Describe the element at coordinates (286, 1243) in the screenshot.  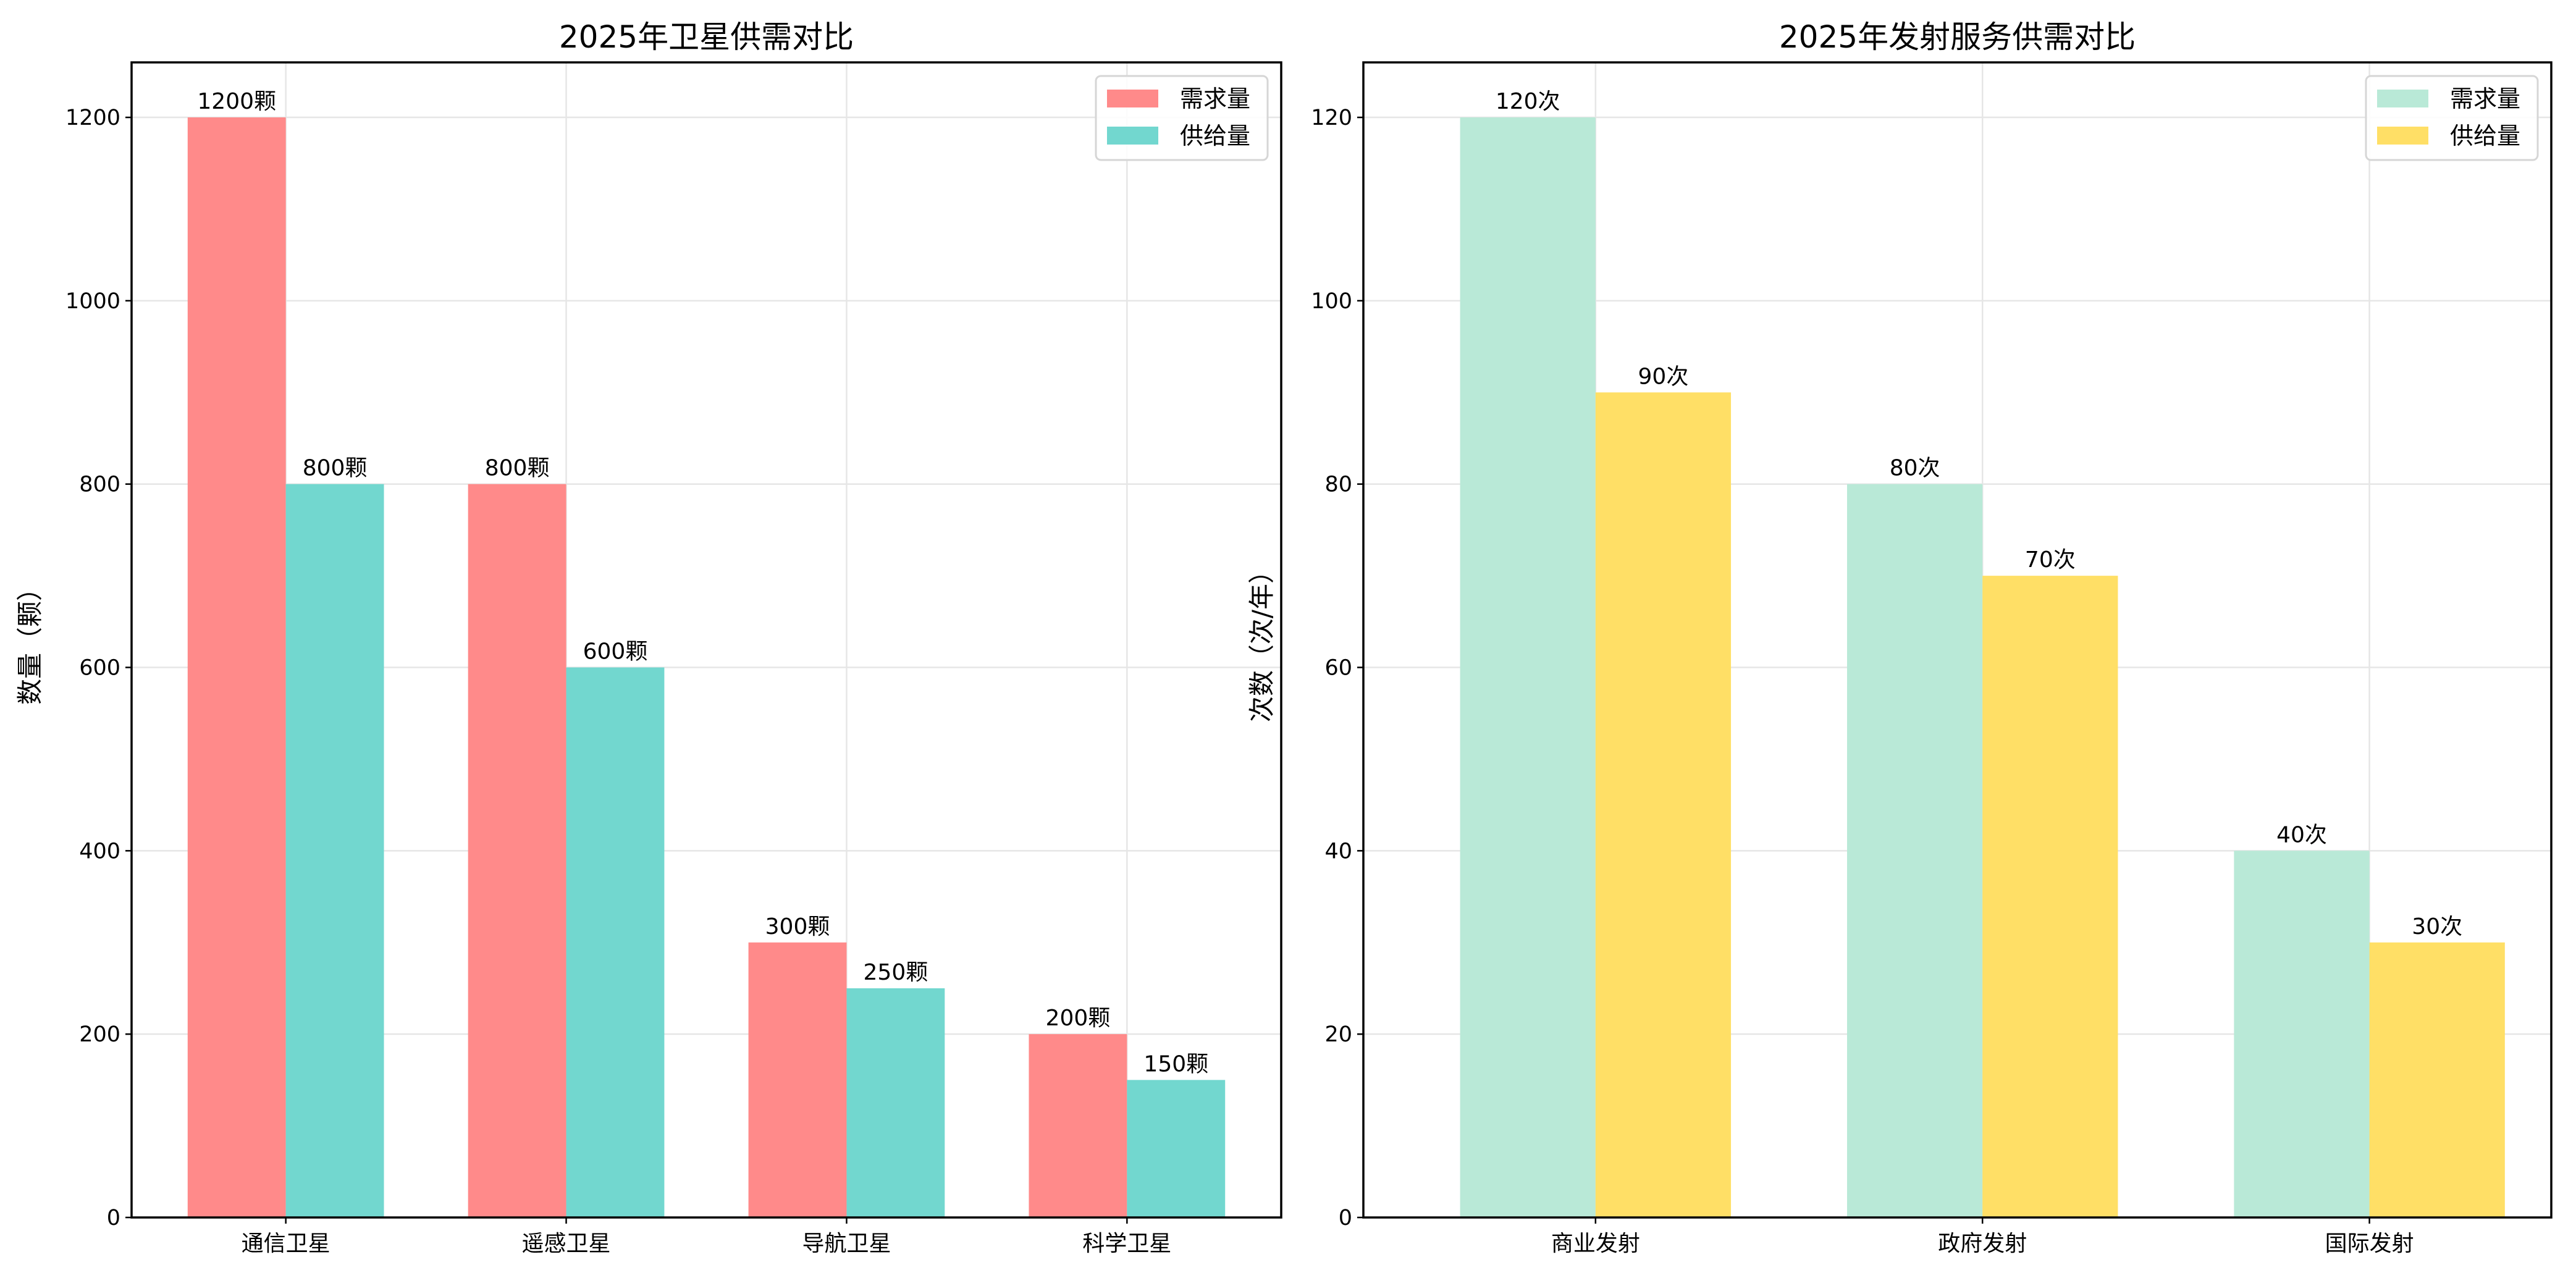
I see `x-tick-label: 通信卫星` at that location.